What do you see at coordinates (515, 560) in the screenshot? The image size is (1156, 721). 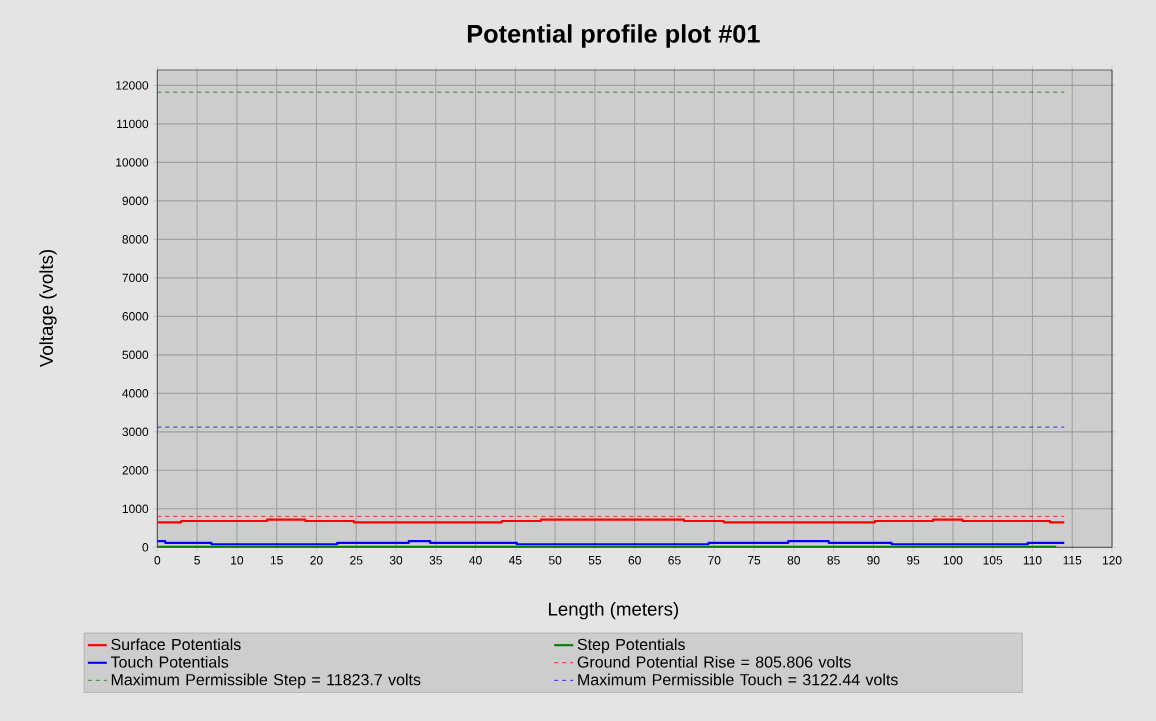 I see `x-tick-label: 45` at bounding box center [515, 560].